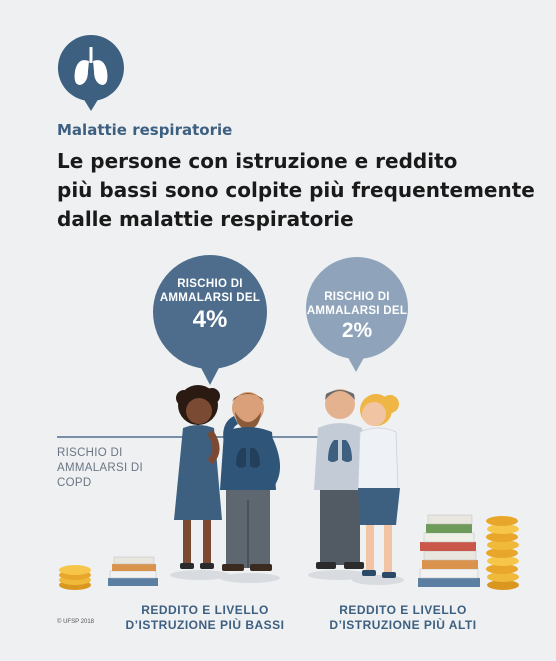 Image resolution: width=556 pixels, height=661 pixels. I want to click on title-line: dalle malattie respiratorie, so click(205, 219).